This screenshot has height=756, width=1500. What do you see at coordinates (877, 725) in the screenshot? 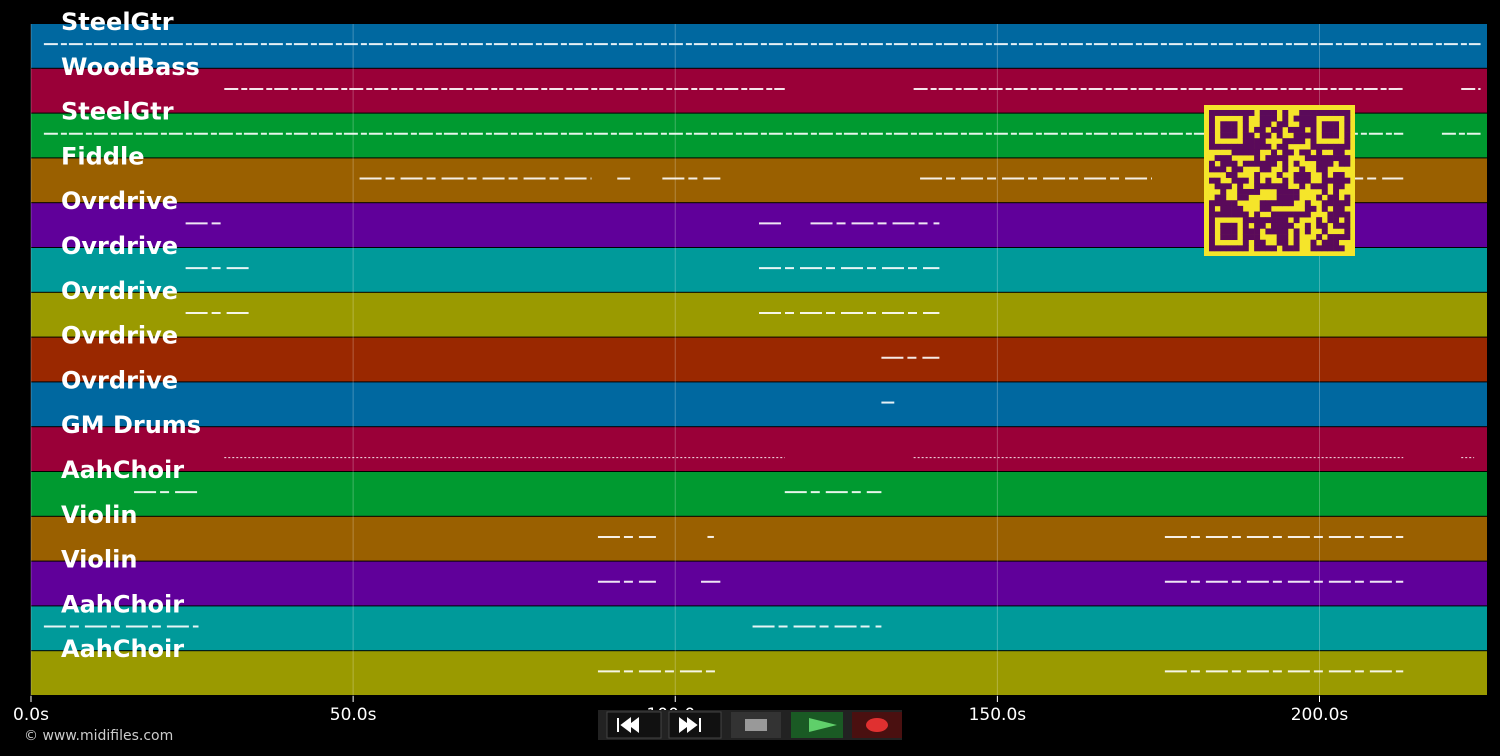
I see `record-button` at bounding box center [877, 725].